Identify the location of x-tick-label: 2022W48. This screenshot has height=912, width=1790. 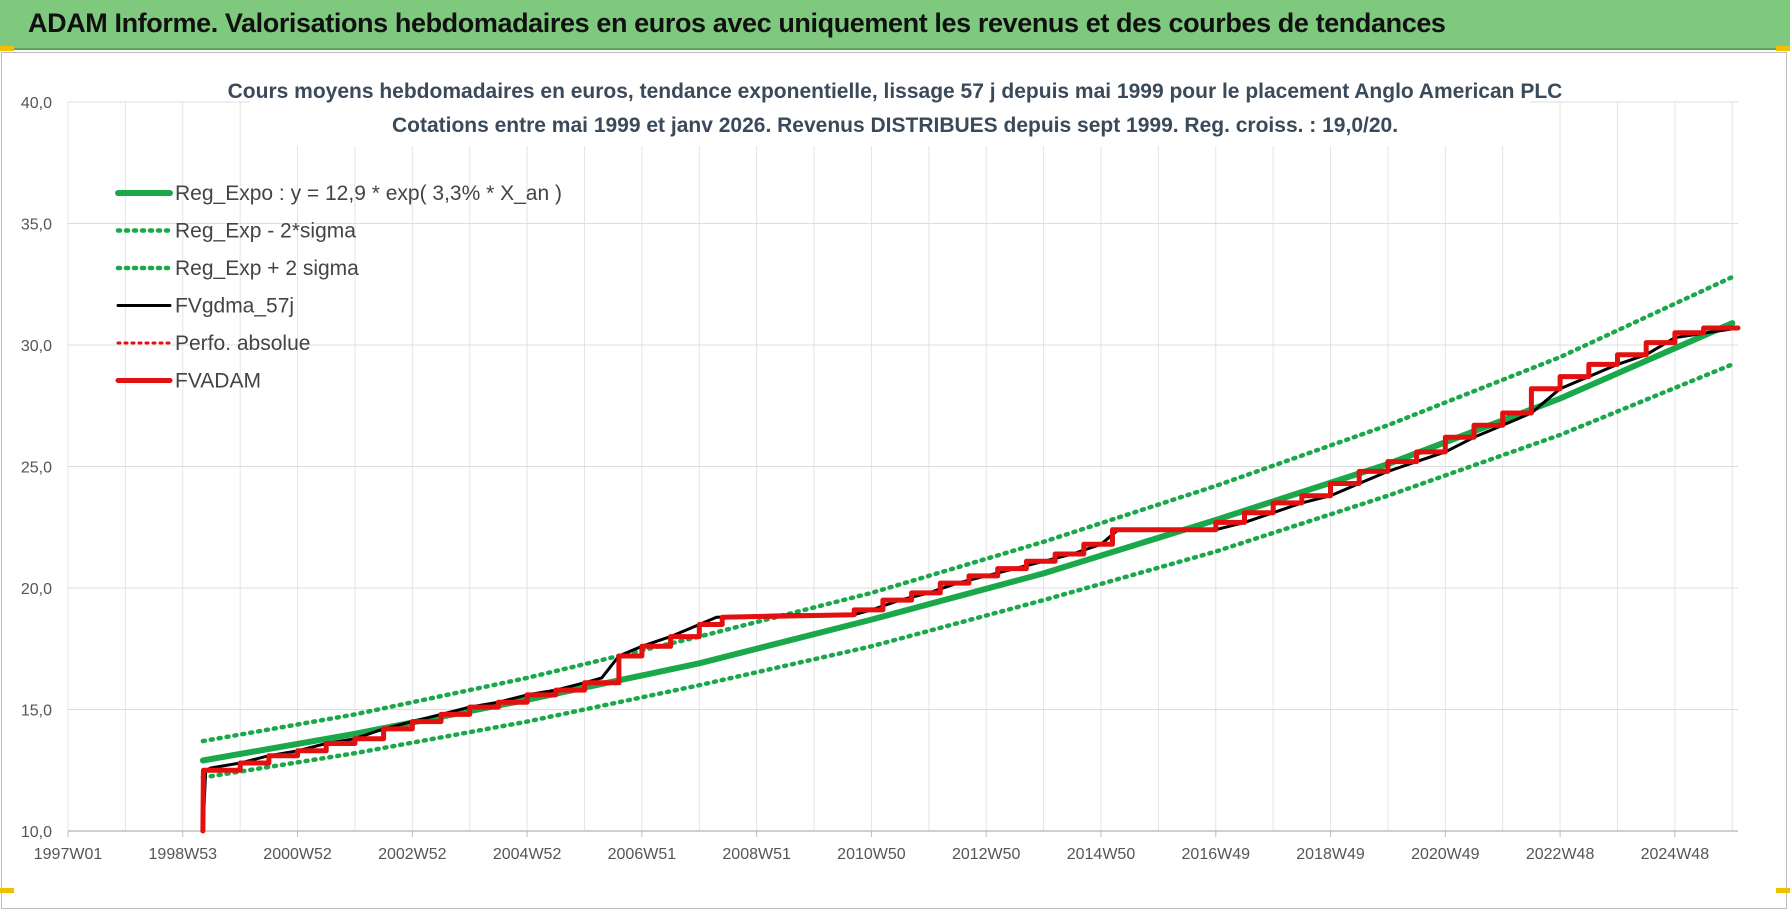
(1560, 854).